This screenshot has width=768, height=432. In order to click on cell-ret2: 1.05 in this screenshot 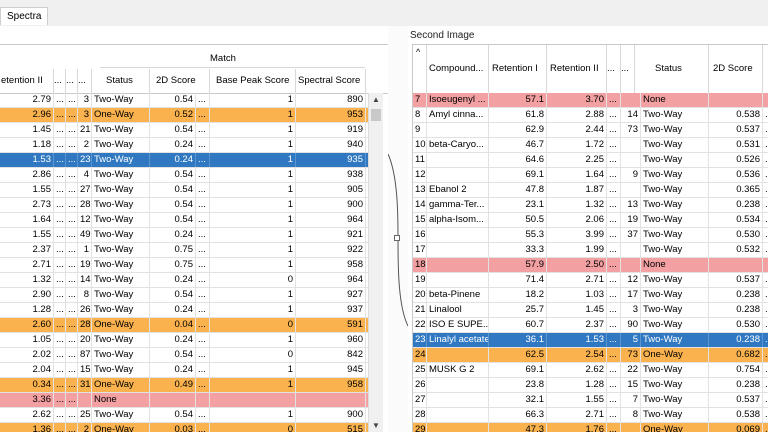, I will do `click(27, 340)`.